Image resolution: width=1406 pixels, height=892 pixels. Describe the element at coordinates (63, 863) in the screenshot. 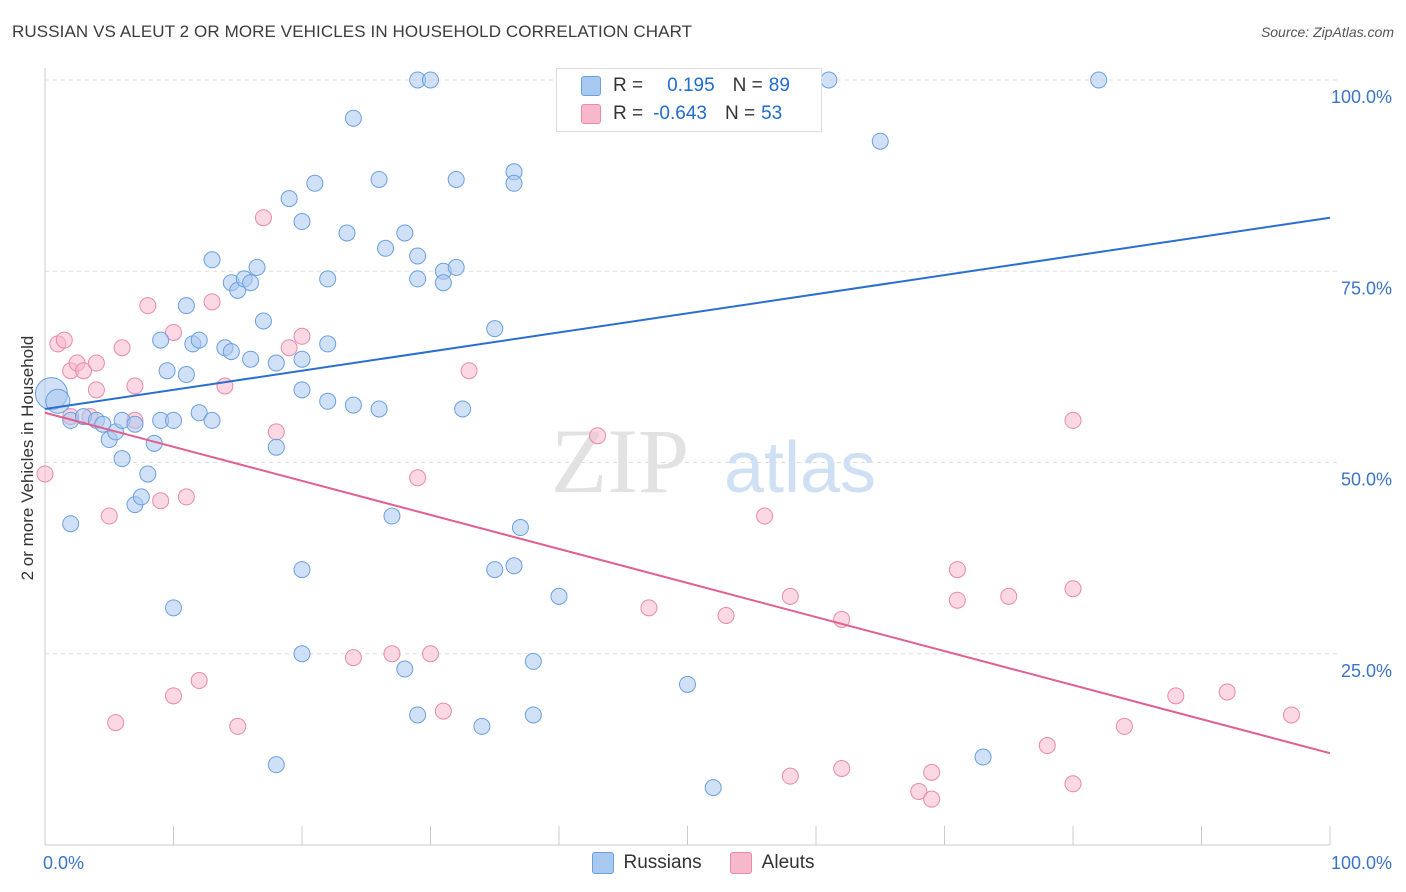

I see `x-tick-label: 0.0%` at that location.